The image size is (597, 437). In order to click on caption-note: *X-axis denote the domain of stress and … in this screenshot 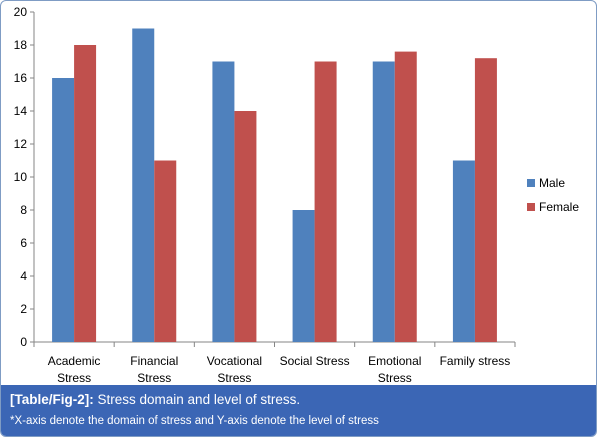, I will do `click(194, 421)`.